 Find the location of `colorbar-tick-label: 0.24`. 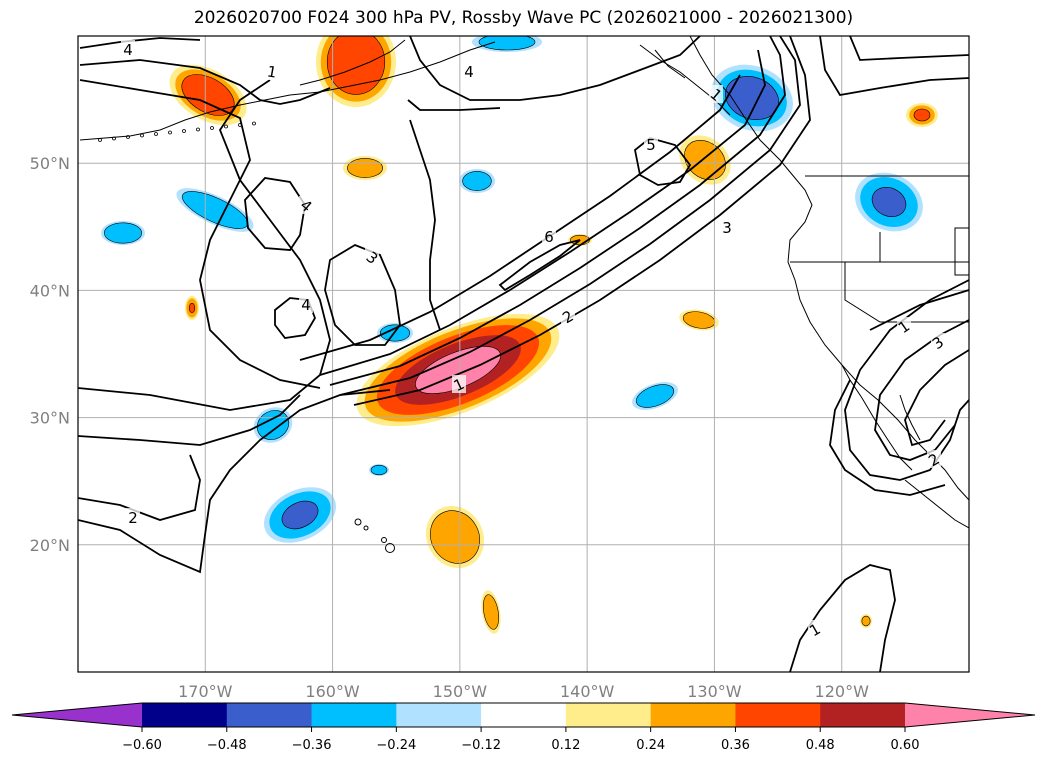

colorbar-tick-label: 0.24 is located at coordinates (650, 745).